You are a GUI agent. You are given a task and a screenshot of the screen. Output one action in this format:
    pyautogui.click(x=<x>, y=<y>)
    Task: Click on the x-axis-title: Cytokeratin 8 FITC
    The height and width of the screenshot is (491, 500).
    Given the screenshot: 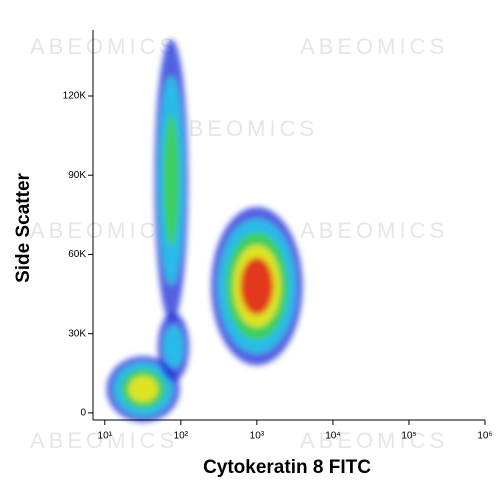 What is the action you would take?
    pyautogui.click(x=287, y=467)
    